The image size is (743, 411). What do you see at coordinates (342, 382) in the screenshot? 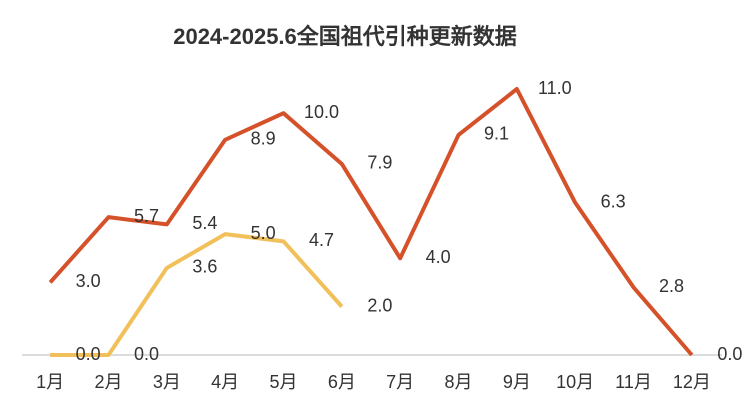
I see `x-tick-label: 6月` at bounding box center [342, 382].